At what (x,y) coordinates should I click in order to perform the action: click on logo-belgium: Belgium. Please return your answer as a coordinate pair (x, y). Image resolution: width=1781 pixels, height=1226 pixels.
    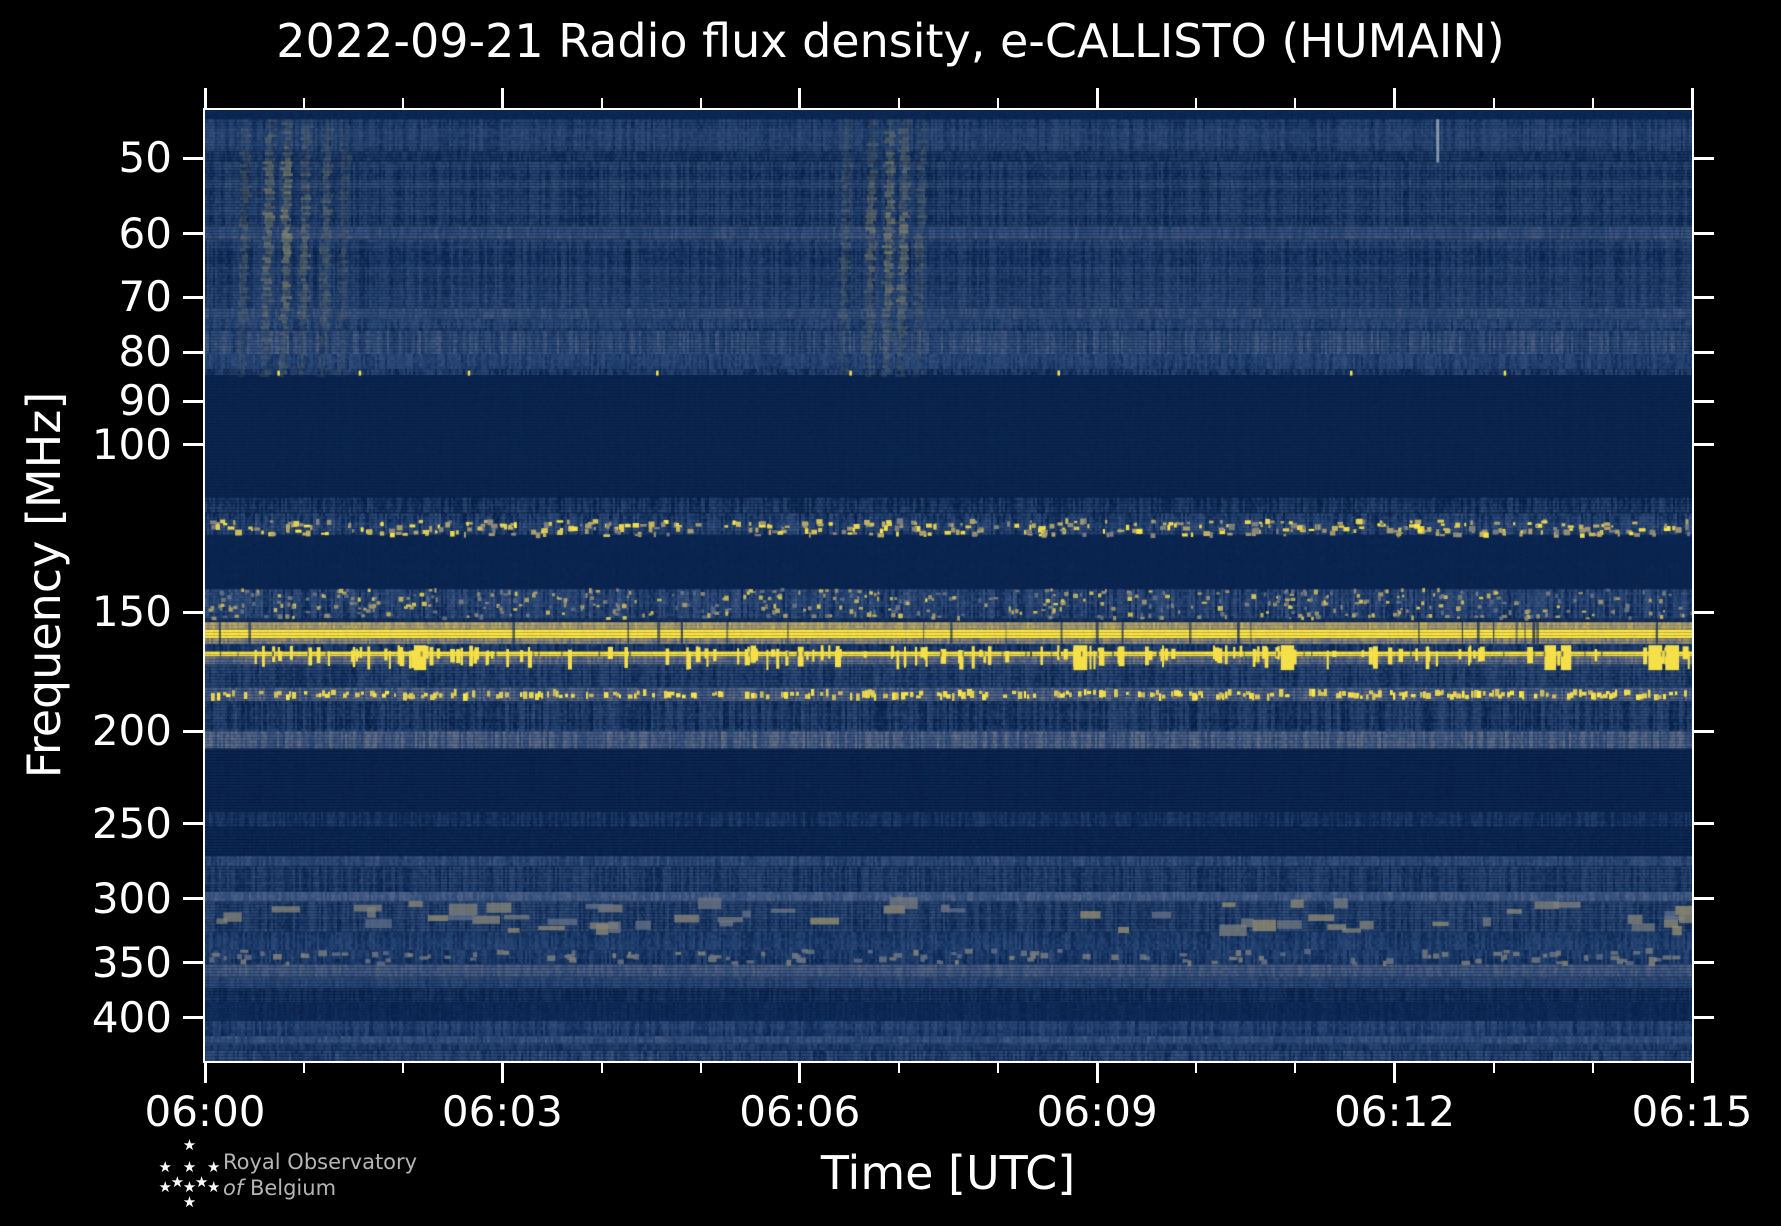
    Looking at the image, I should click on (293, 1188).